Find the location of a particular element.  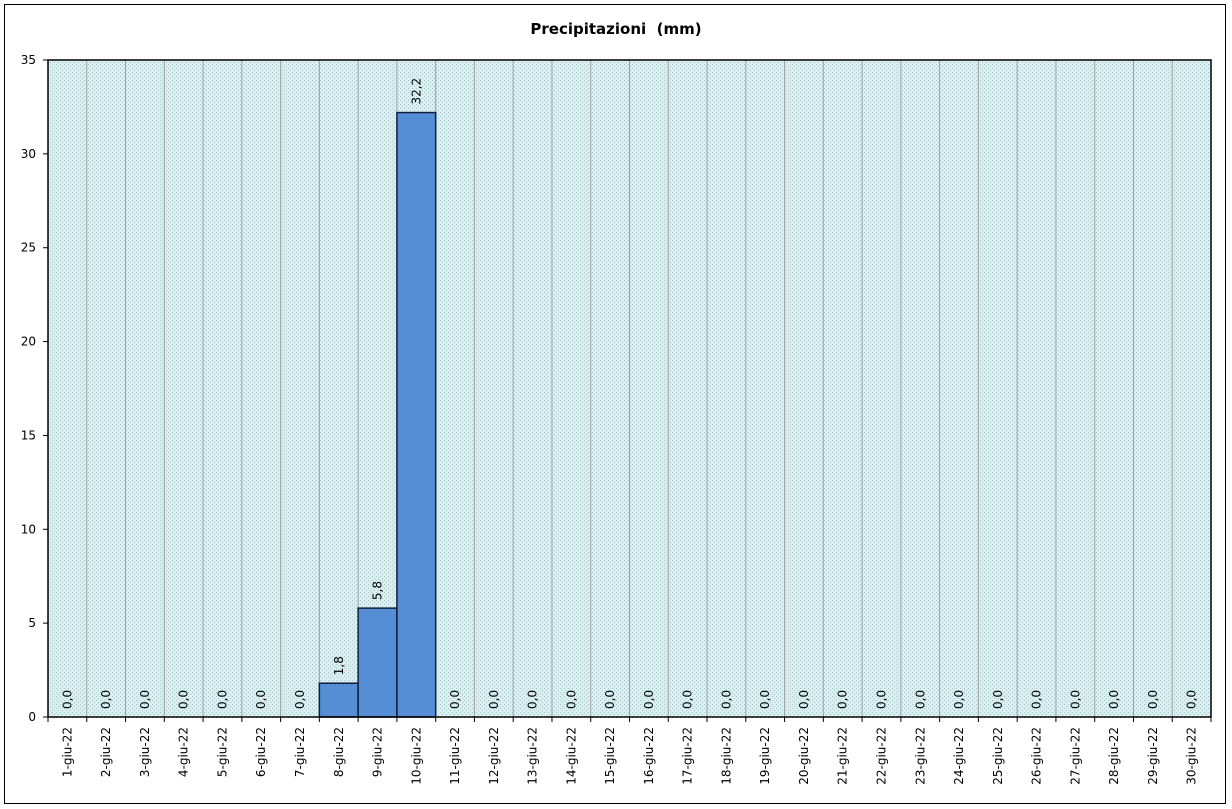

chart-title: Precipitazioni (mm) is located at coordinates (616, 29).